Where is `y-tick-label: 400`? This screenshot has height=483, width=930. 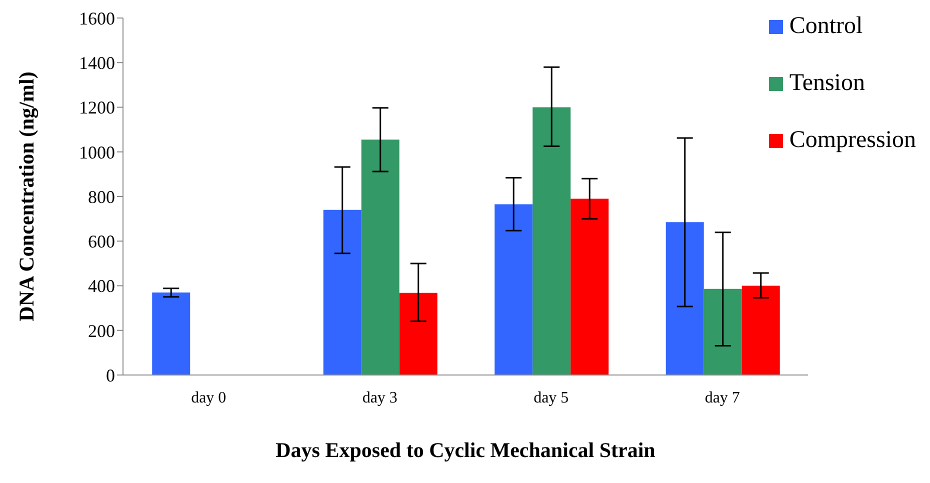
y-tick-label: 400 is located at coordinates (101, 286).